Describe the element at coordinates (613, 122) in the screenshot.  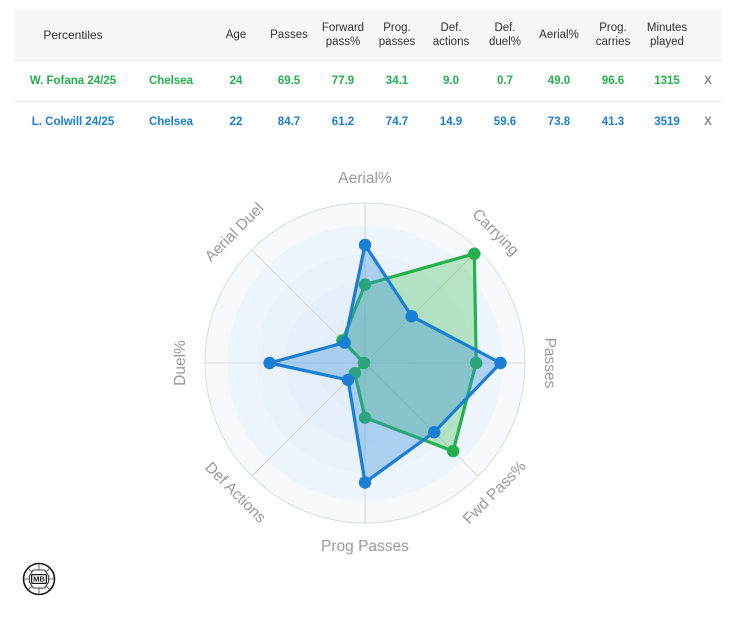
I see `cell-prog-carries: 41.3` at that location.